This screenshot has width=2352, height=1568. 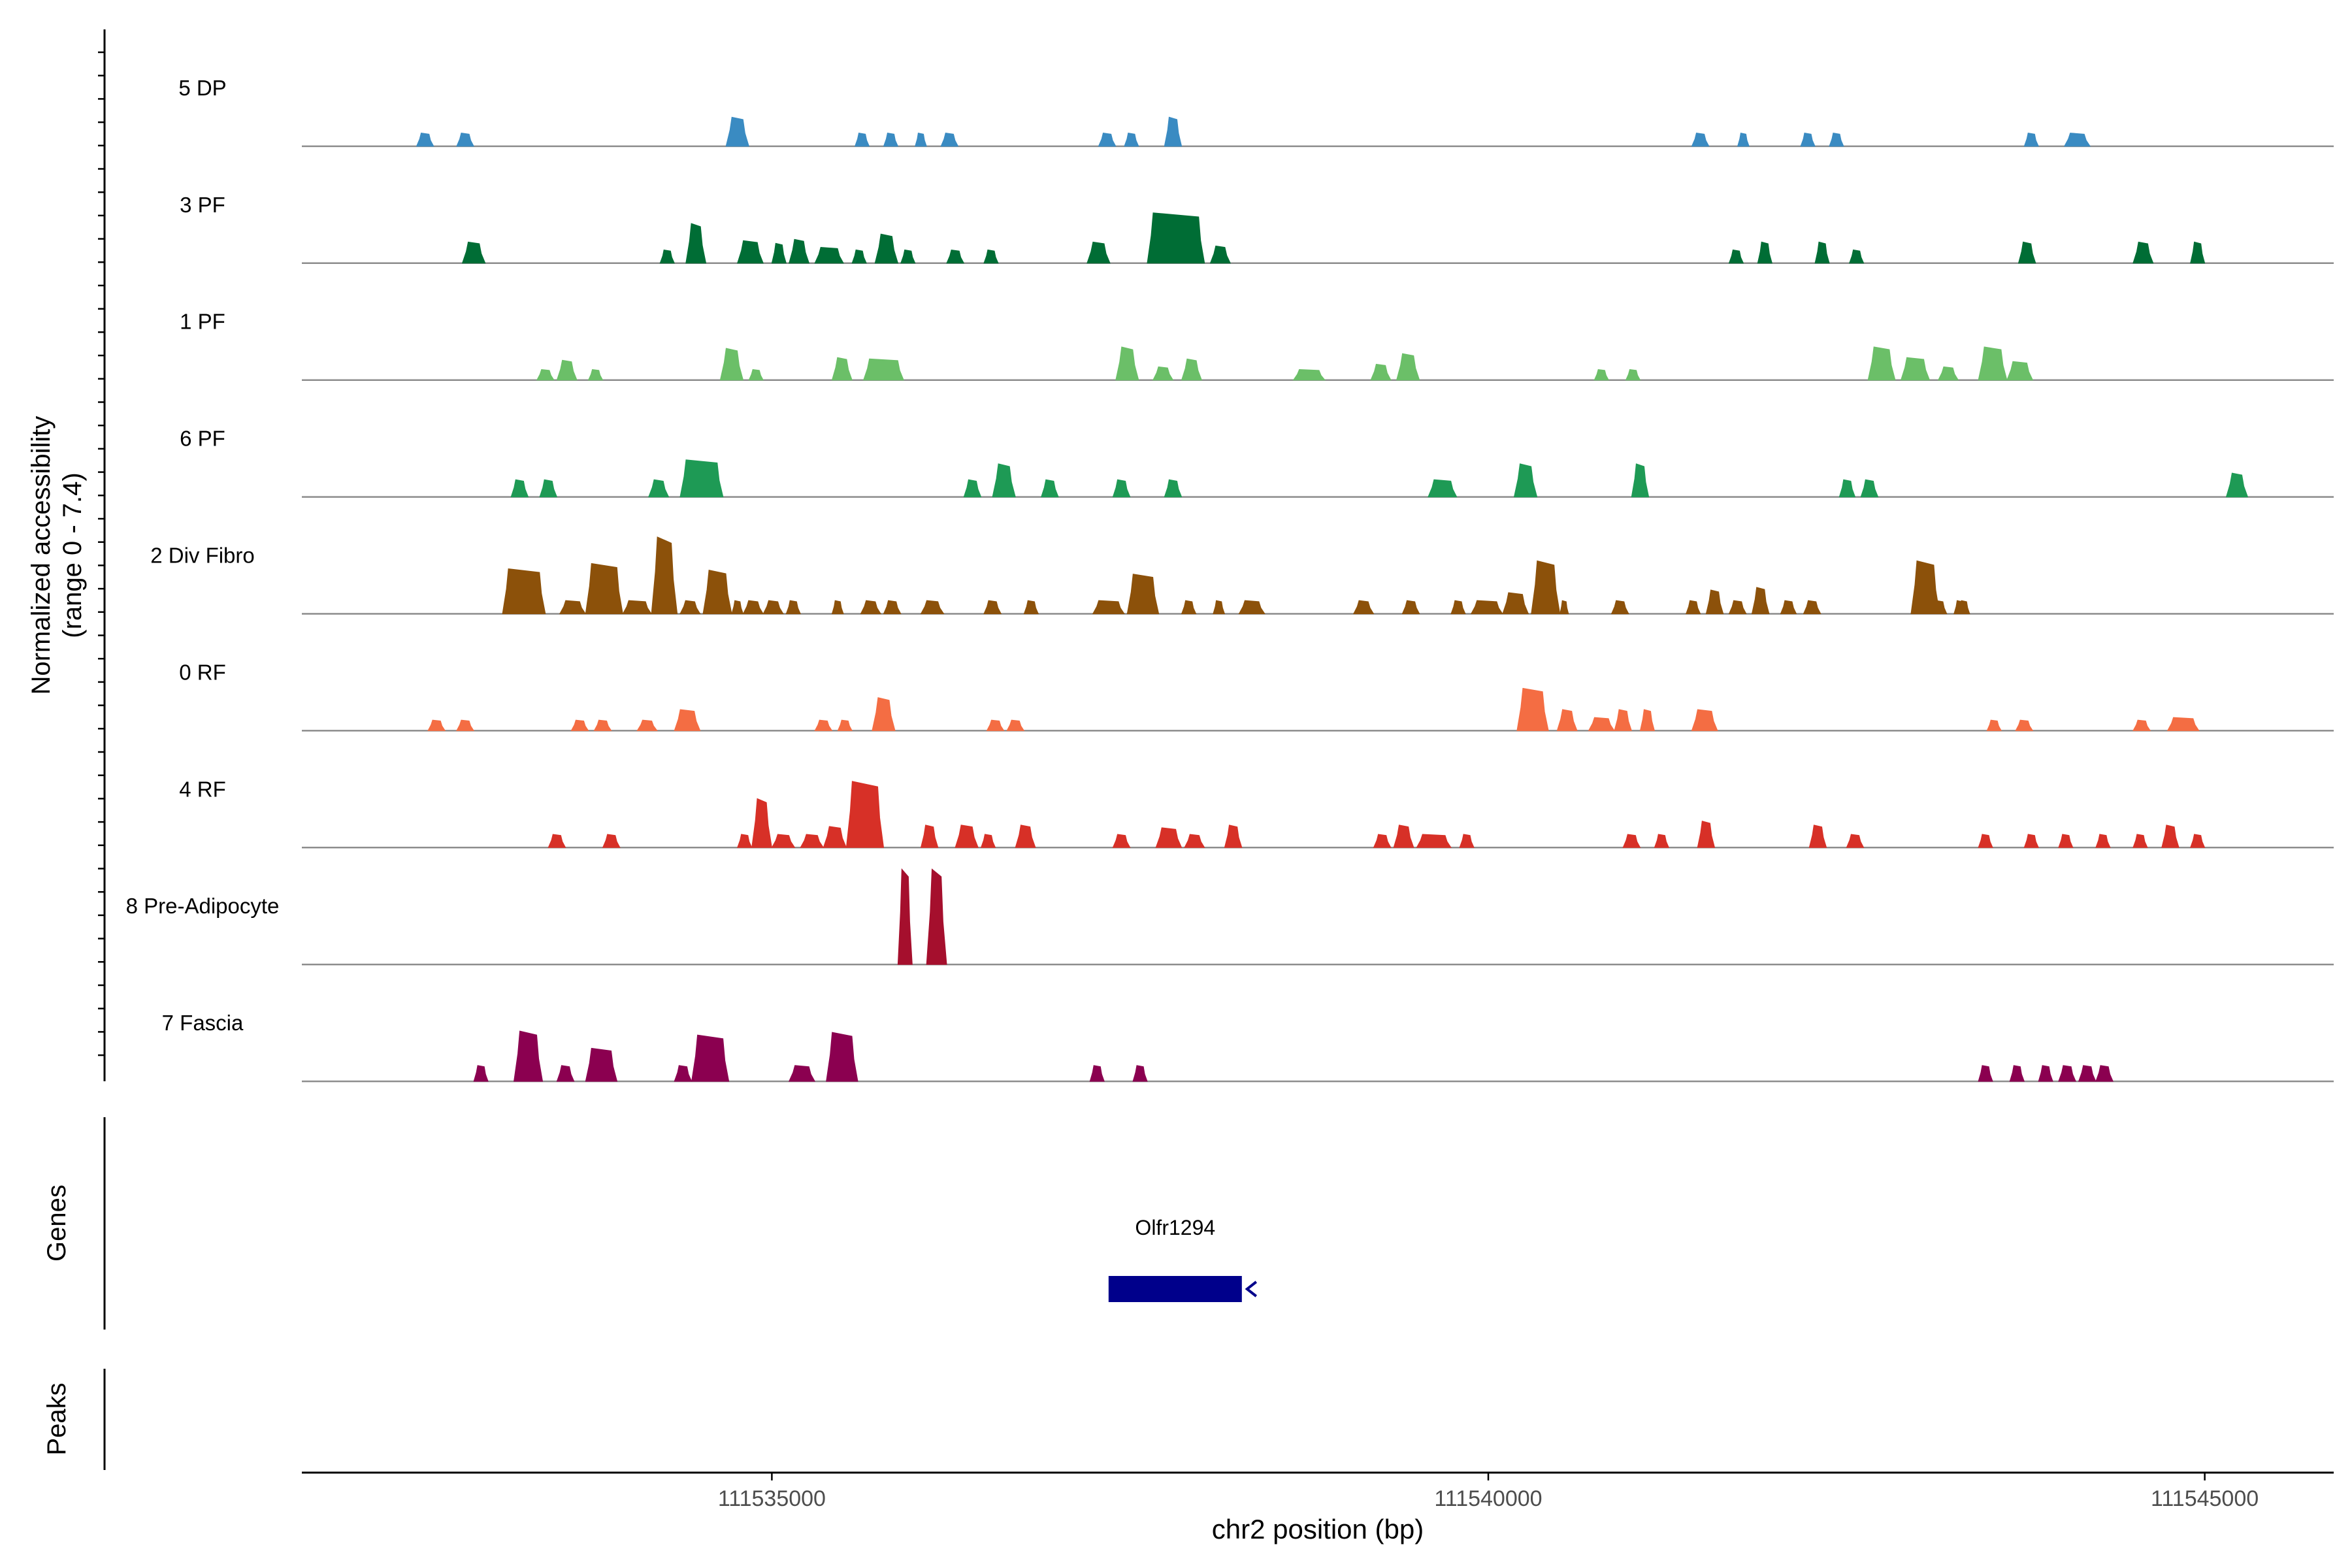 What do you see at coordinates (202, 672) in the screenshot?
I see `track-label: 0 RF` at bounding box center [202, 672].